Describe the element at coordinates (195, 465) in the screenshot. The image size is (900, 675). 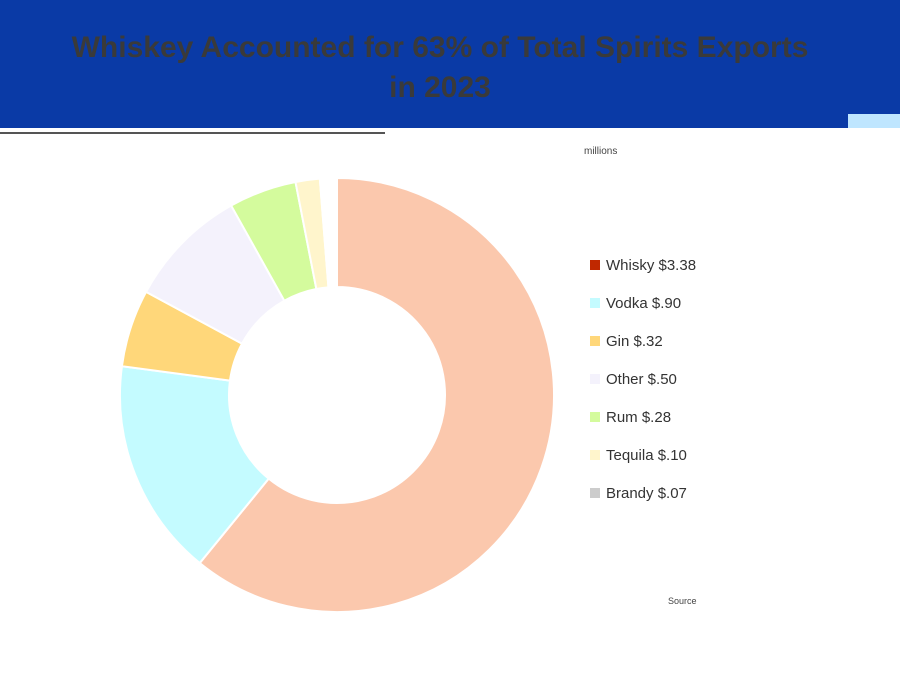
I see `slice-vodka` at that location.